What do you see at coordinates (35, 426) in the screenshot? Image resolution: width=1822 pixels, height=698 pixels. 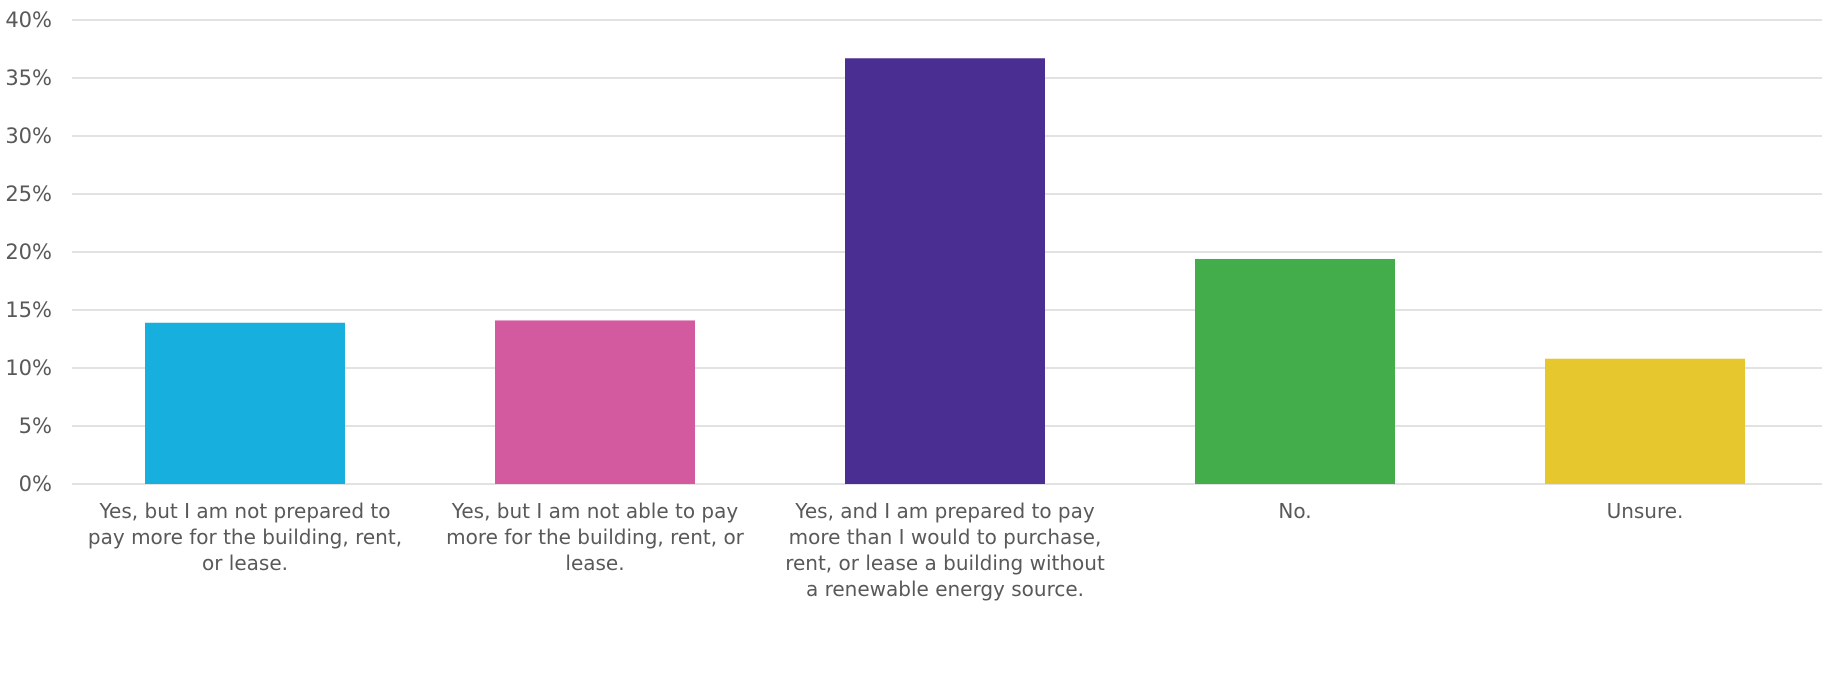 I see `y-tick-label: 5%` at bounding box center [35, 426].